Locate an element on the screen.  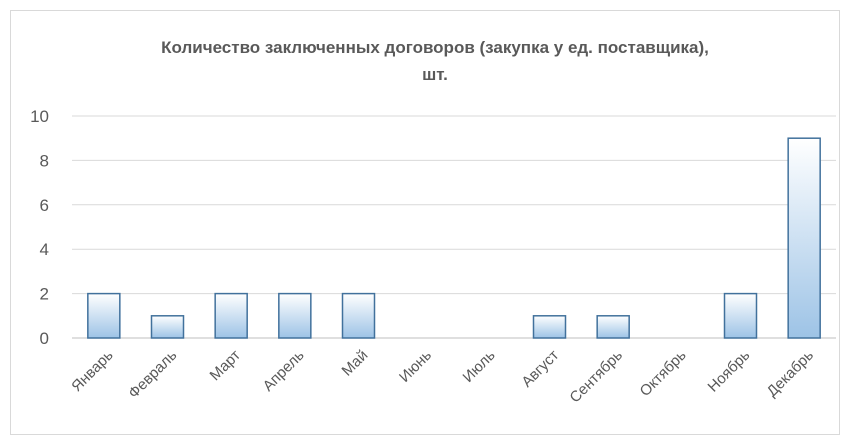
y-tick-label: 10 is located at coordinates (39, 116).